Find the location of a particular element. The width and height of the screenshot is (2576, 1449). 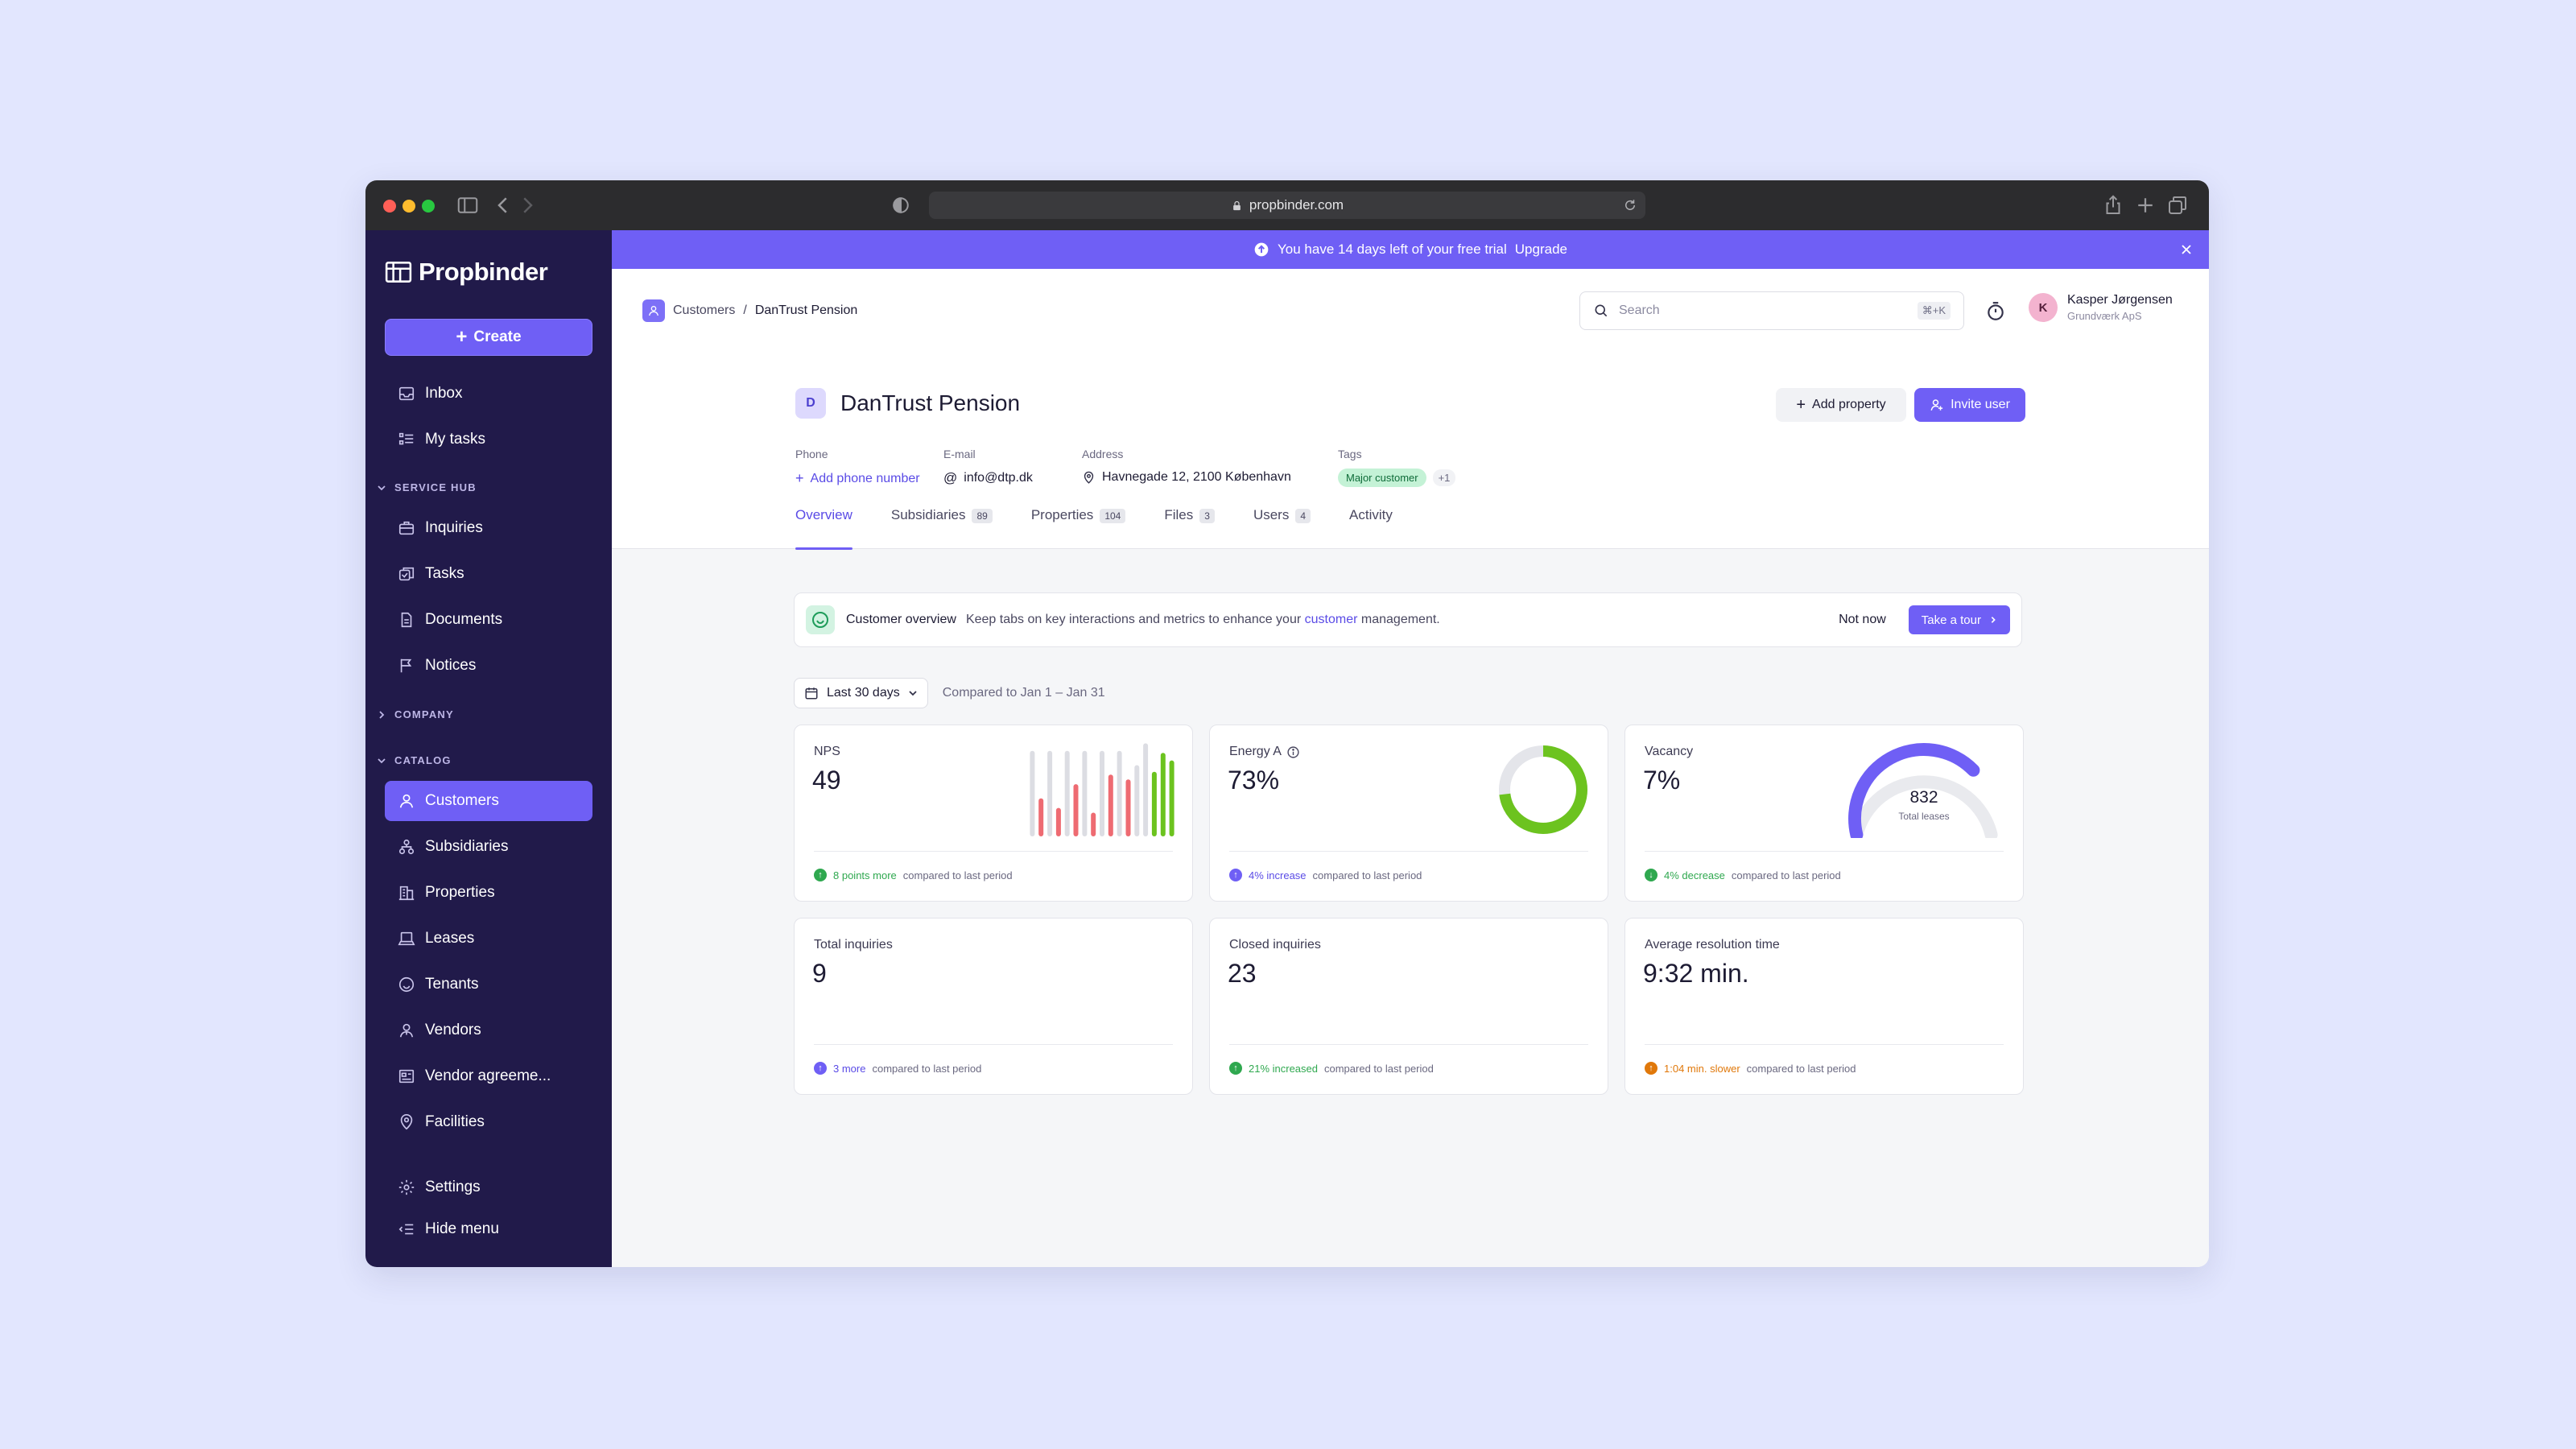

nps-bar-chart is located at coordinates (1102, 789).